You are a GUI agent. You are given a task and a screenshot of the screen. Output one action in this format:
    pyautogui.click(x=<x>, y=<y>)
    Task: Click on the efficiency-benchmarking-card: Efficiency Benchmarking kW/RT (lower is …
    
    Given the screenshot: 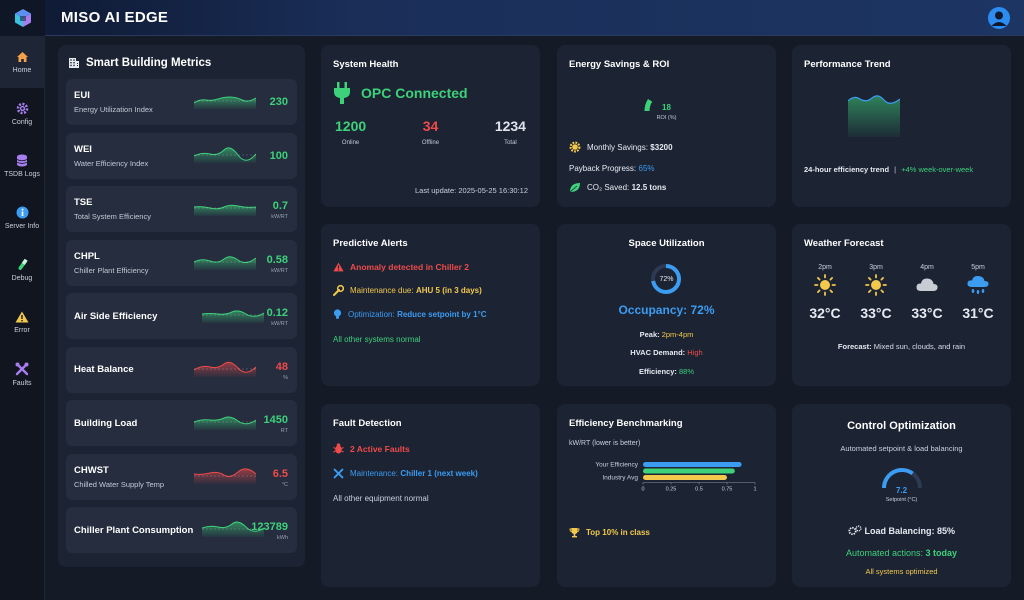 What is the action you would take?
    pyautogui.click(x=666, y=495)
    